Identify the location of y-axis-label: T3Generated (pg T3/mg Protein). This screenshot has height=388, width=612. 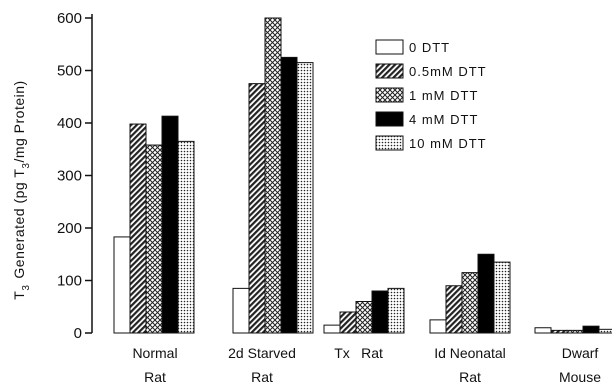
(21, 189).